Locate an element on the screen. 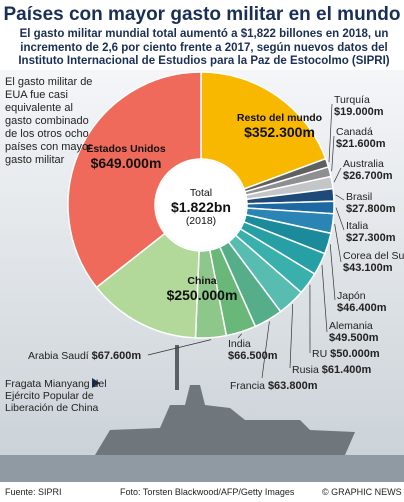 The image size is (404, 502). category-label: Resto del mundo is located at coordinates (279, 118).